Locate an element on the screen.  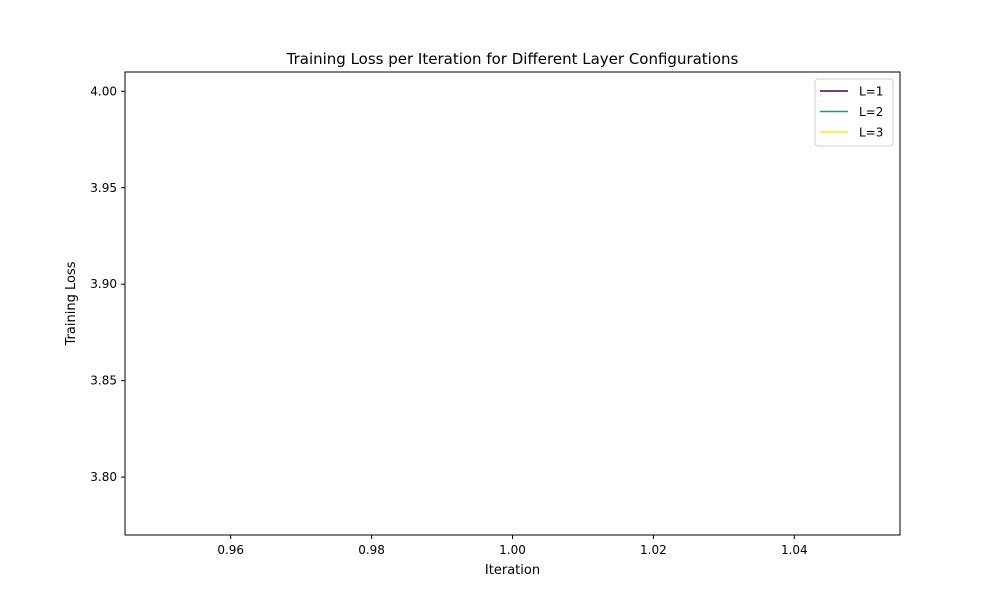
y-tick-label: 4.00 is located at coordinates (103, 91).